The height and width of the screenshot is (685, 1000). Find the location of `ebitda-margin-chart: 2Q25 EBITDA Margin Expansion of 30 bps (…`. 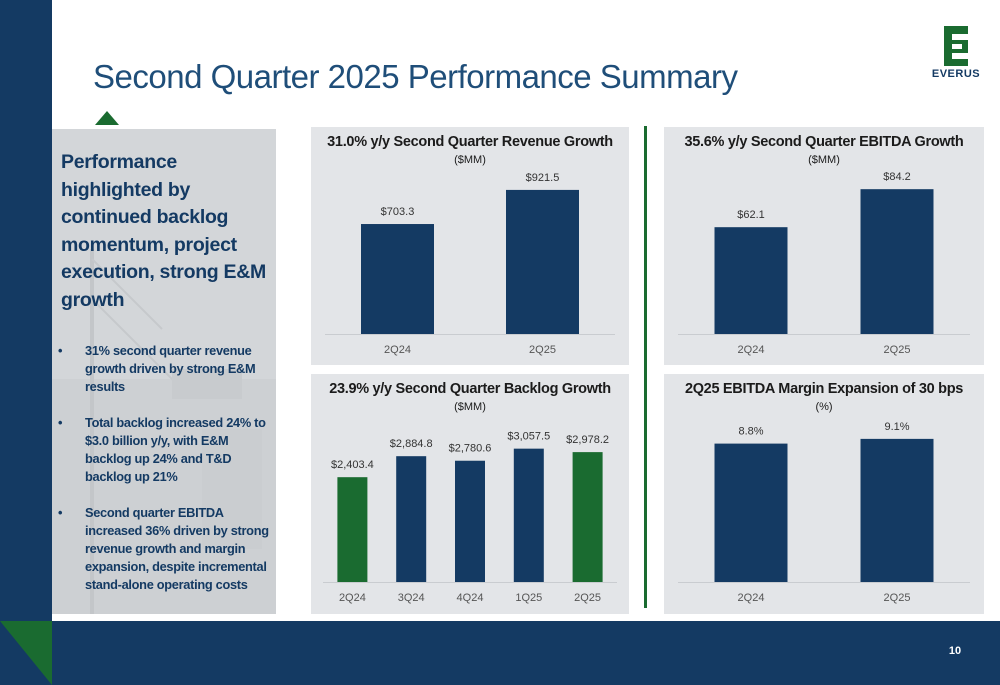

ebitda-margin-chart: 2Q25 EBITDA Margin Expansion of 30 bps (… is located at coordinates (824, 494).